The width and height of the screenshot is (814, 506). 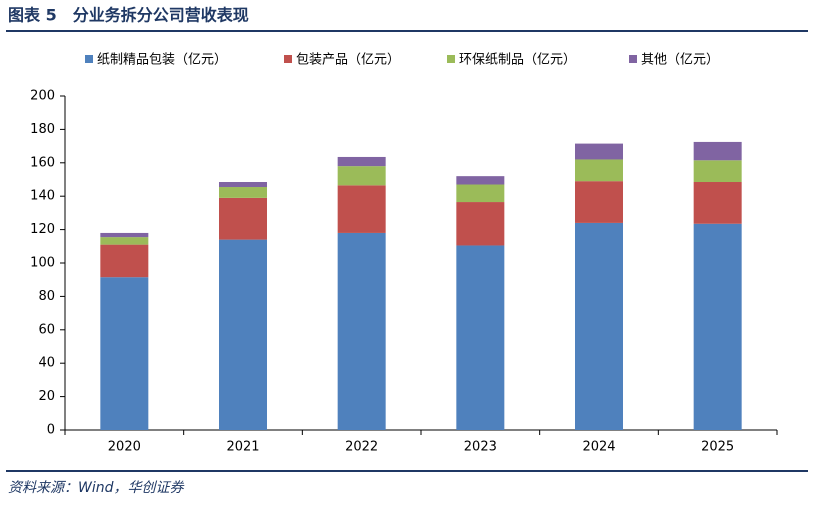 What do you see at coordinates (42, 263) in the screenshot?
I see `y-tick-label: 100` at bounding box center [42, 263].